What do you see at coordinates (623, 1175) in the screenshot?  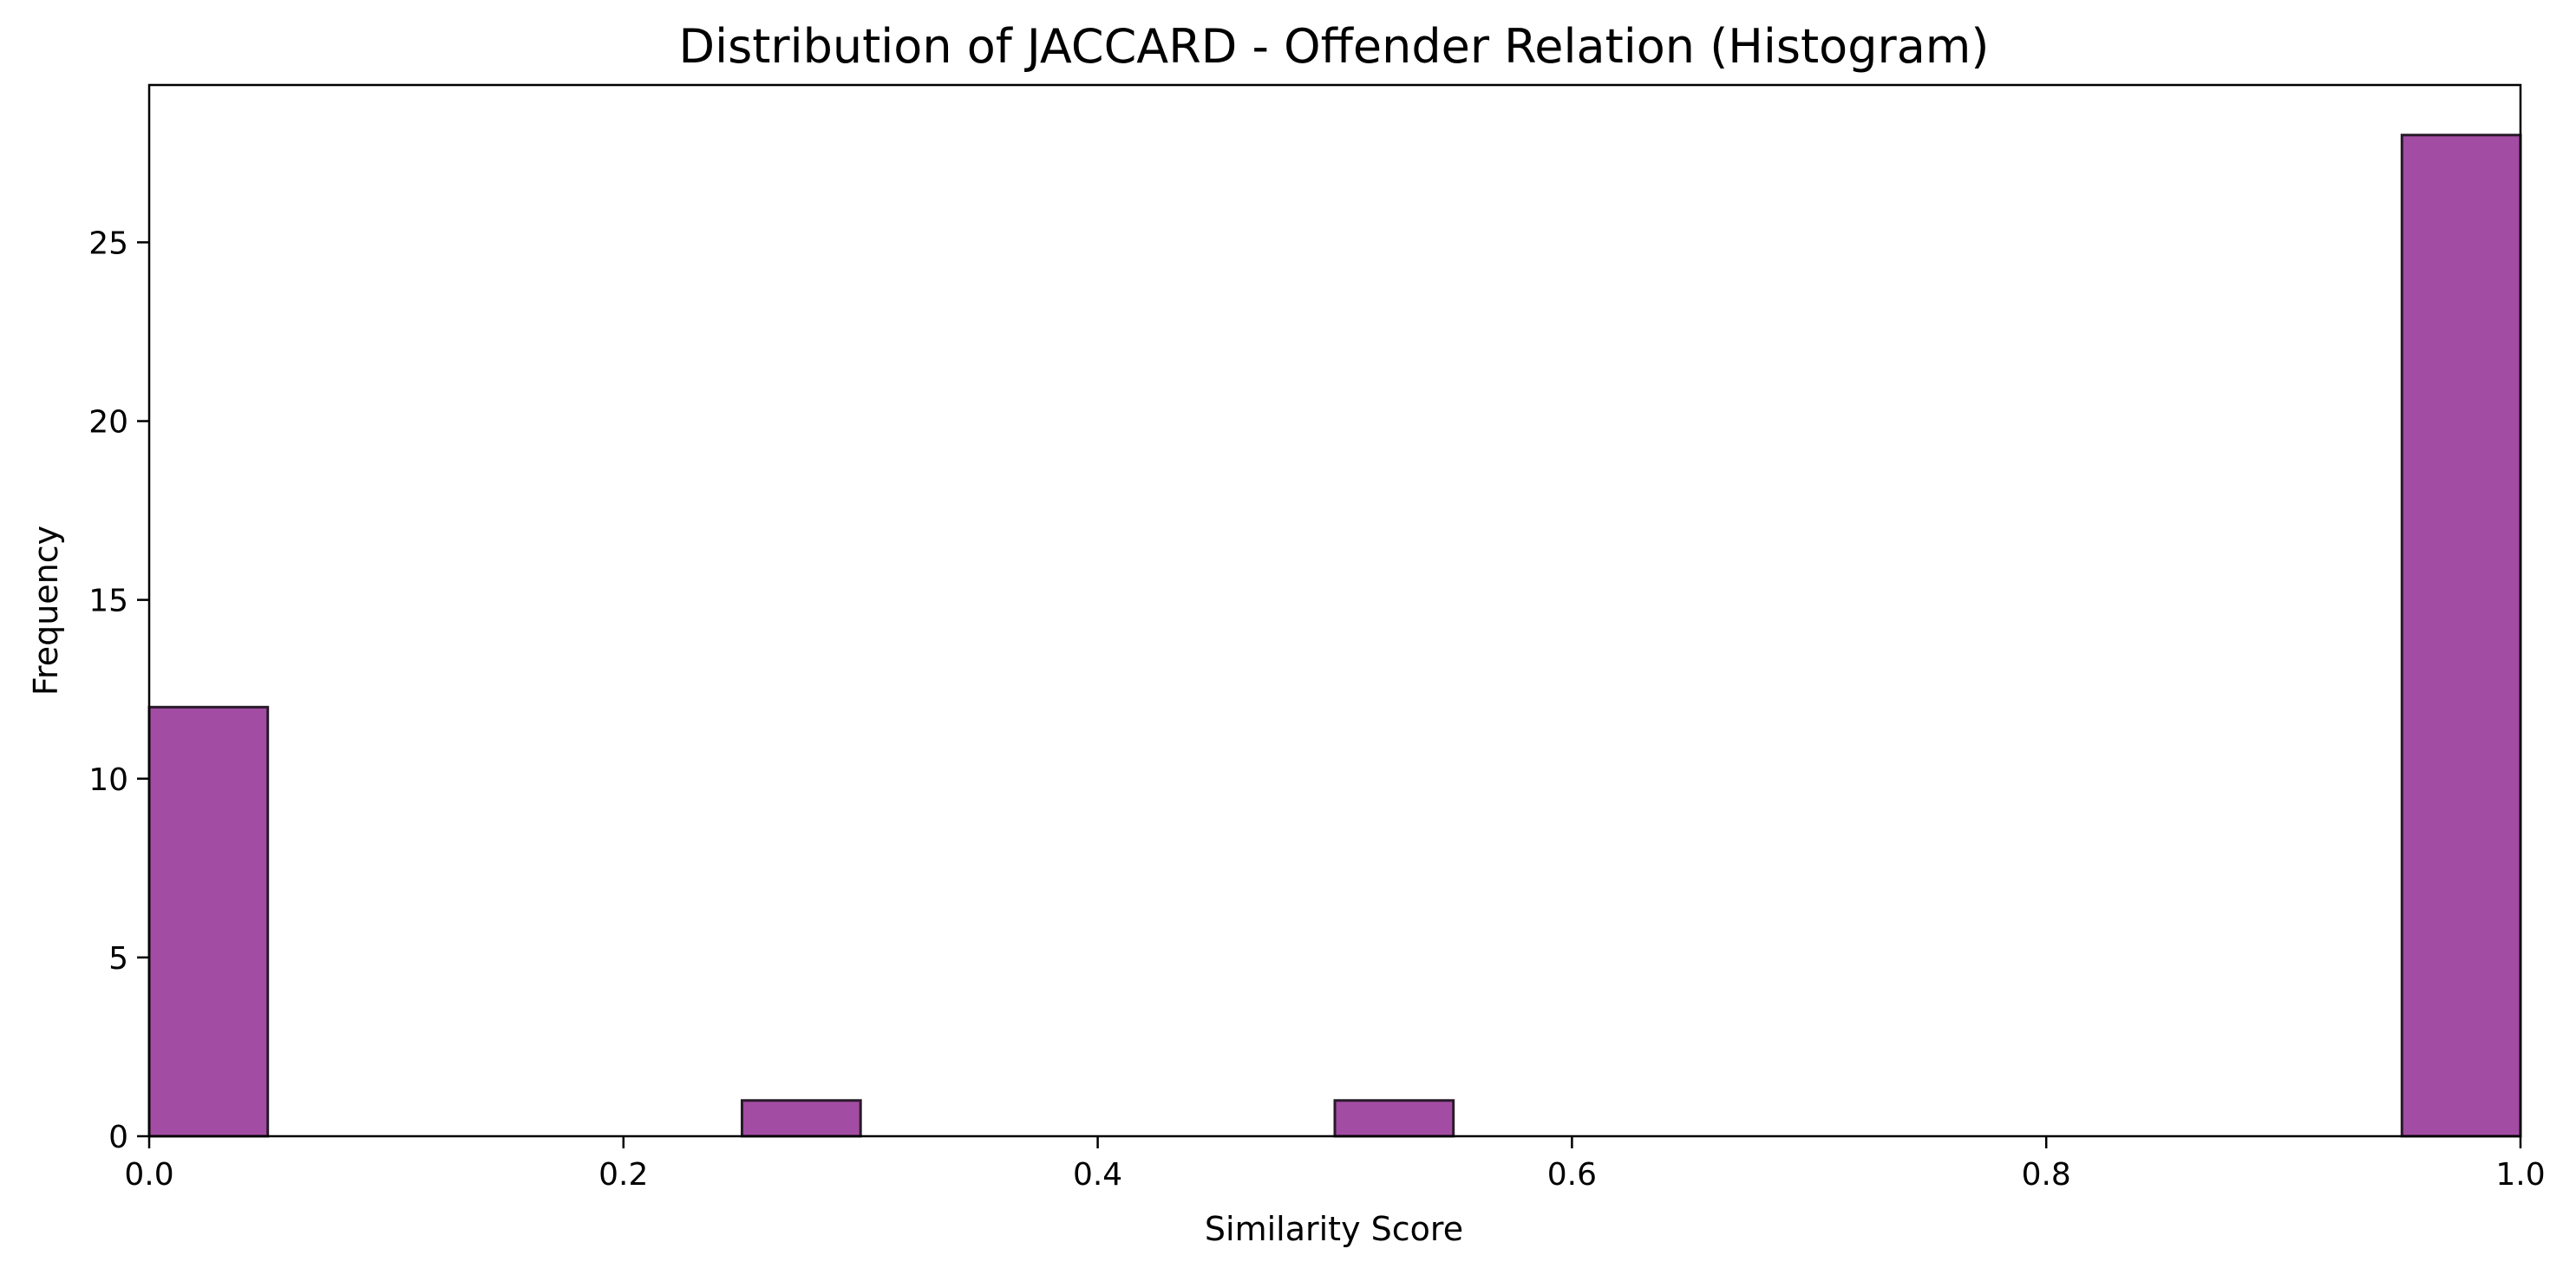 I see `x-tick-label: 0.2` at bounding box center [623, 1175].